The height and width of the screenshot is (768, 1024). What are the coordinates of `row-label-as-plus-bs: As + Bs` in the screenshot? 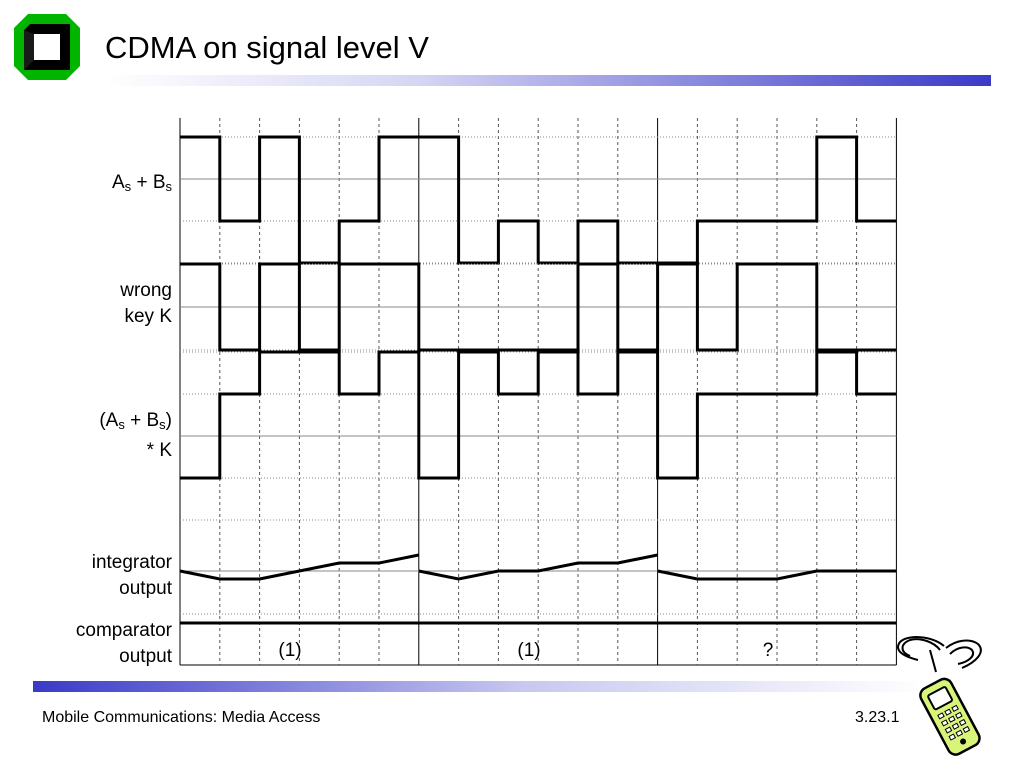 It's located at (141, 183).